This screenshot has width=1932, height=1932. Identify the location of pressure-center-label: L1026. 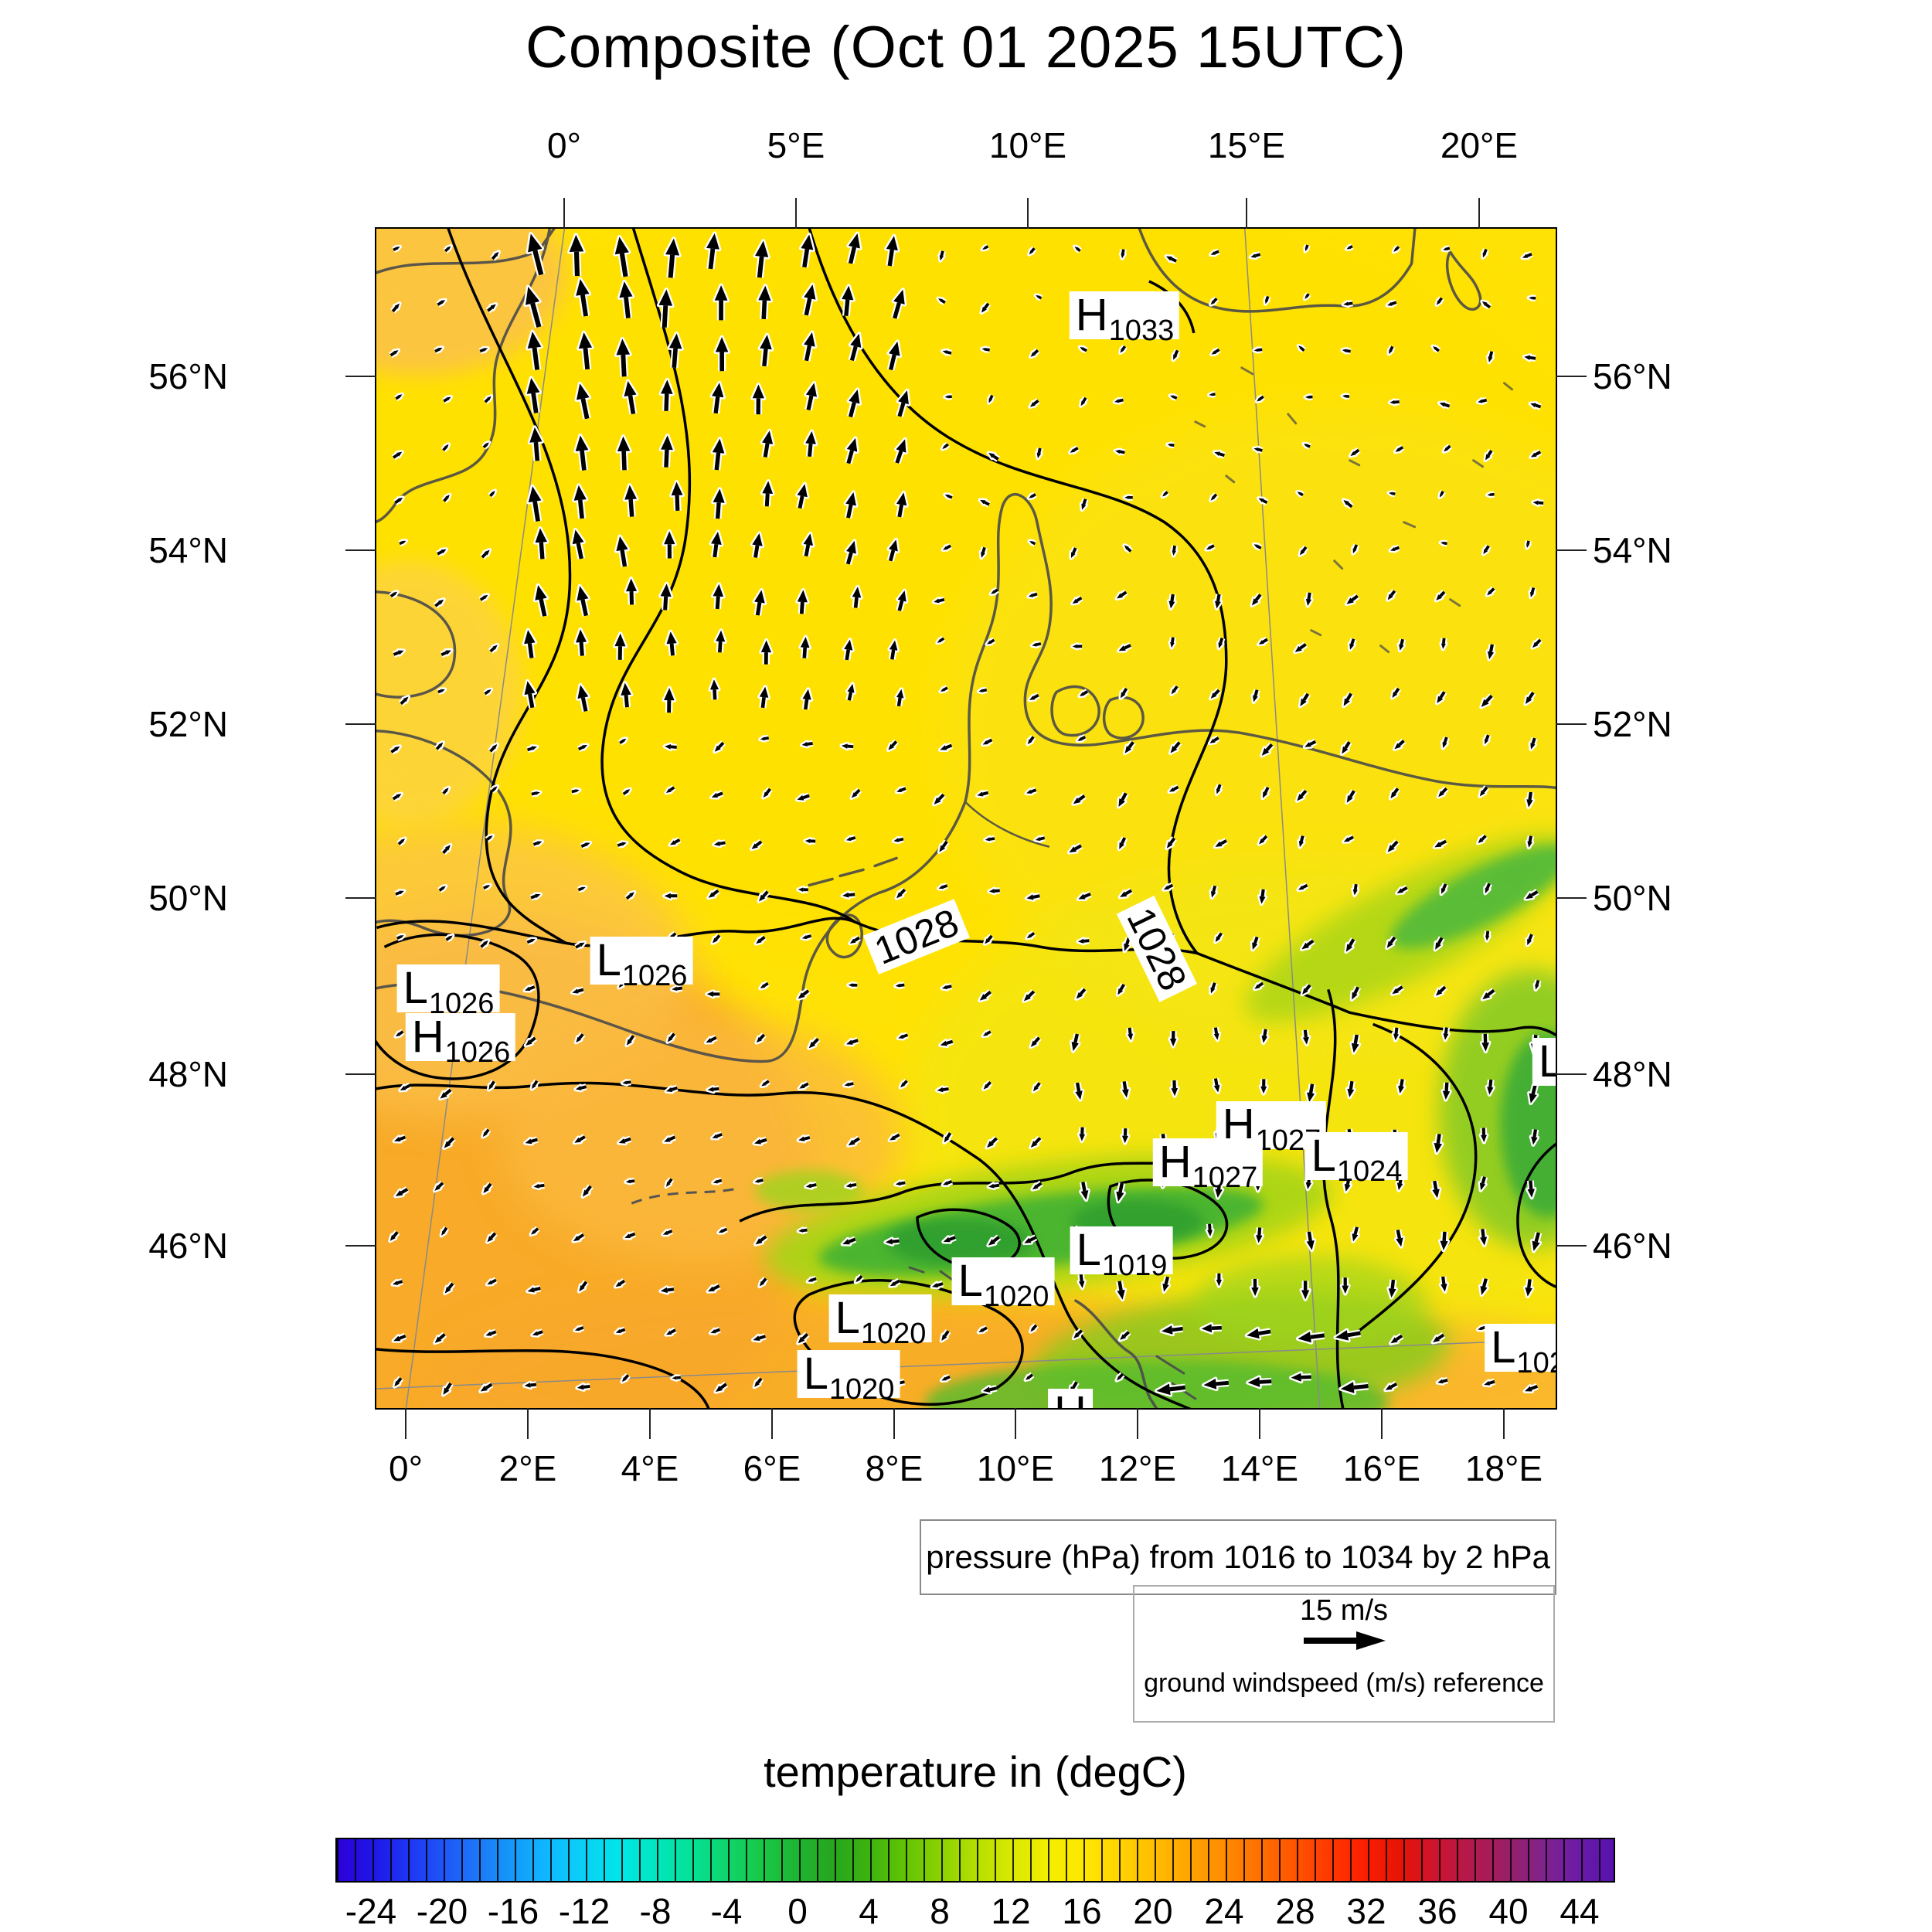
(642, 963).